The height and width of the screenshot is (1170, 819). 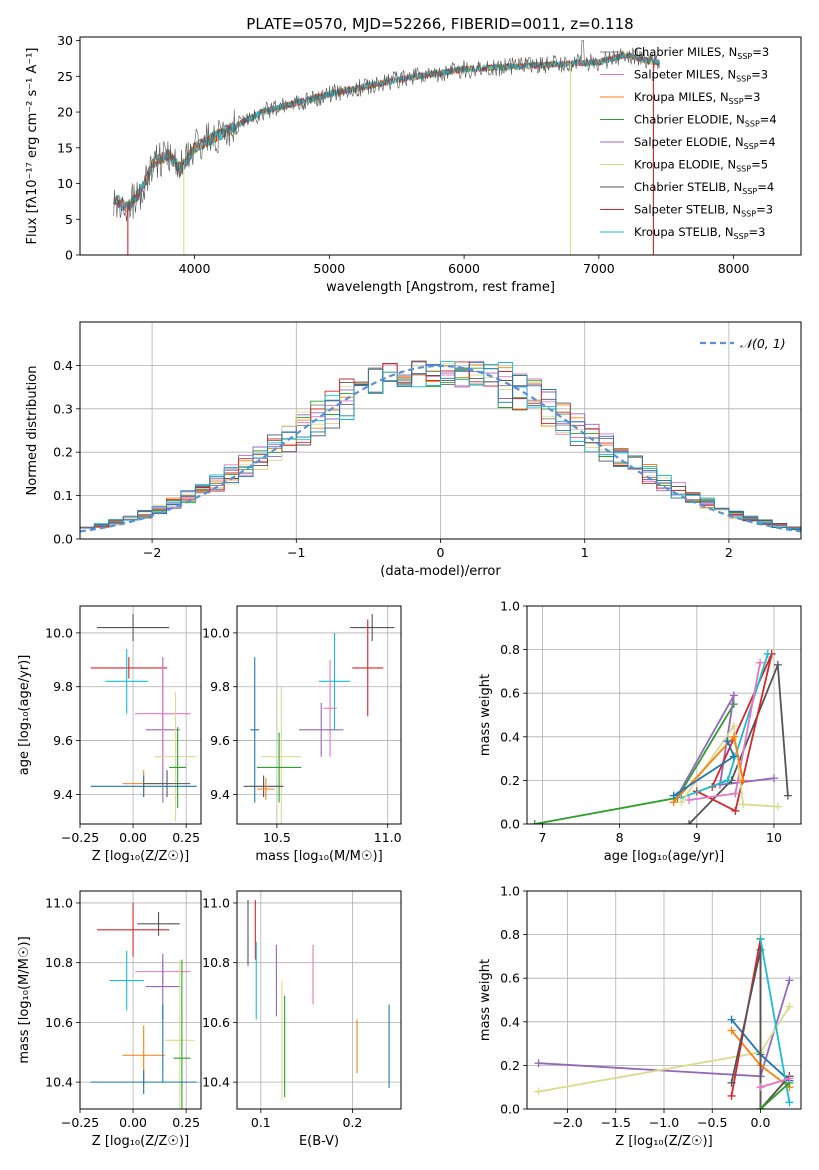 What do you see at coordinates (510, 1065) in the screenshot?
I see `y-tick-label: 0.2` at bounding box center [510, 1065].